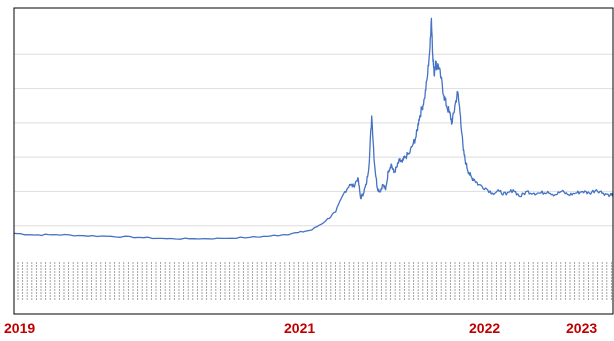  I want to click on year-label-2021: 2021, so click(300, 328).